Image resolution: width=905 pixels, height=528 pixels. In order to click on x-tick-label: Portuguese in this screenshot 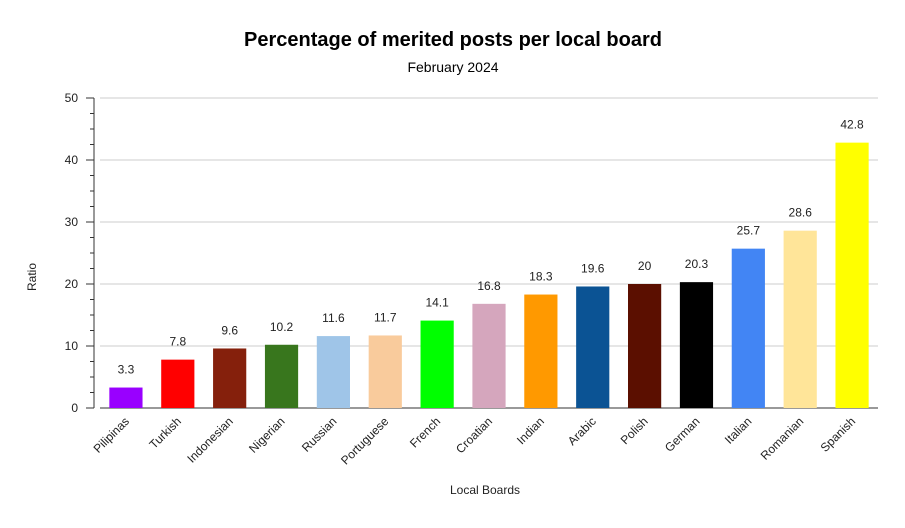, I will do `click(365, 441)`.